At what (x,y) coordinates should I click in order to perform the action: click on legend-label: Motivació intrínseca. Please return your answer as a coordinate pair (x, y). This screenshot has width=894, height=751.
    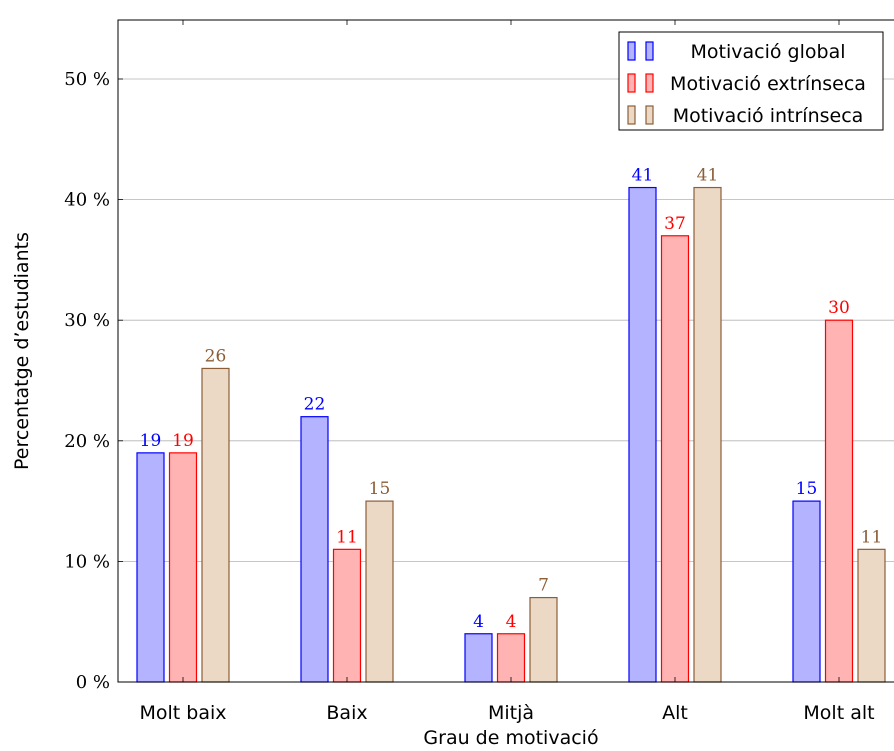
    Looking at the image, I should click on (768, 116).